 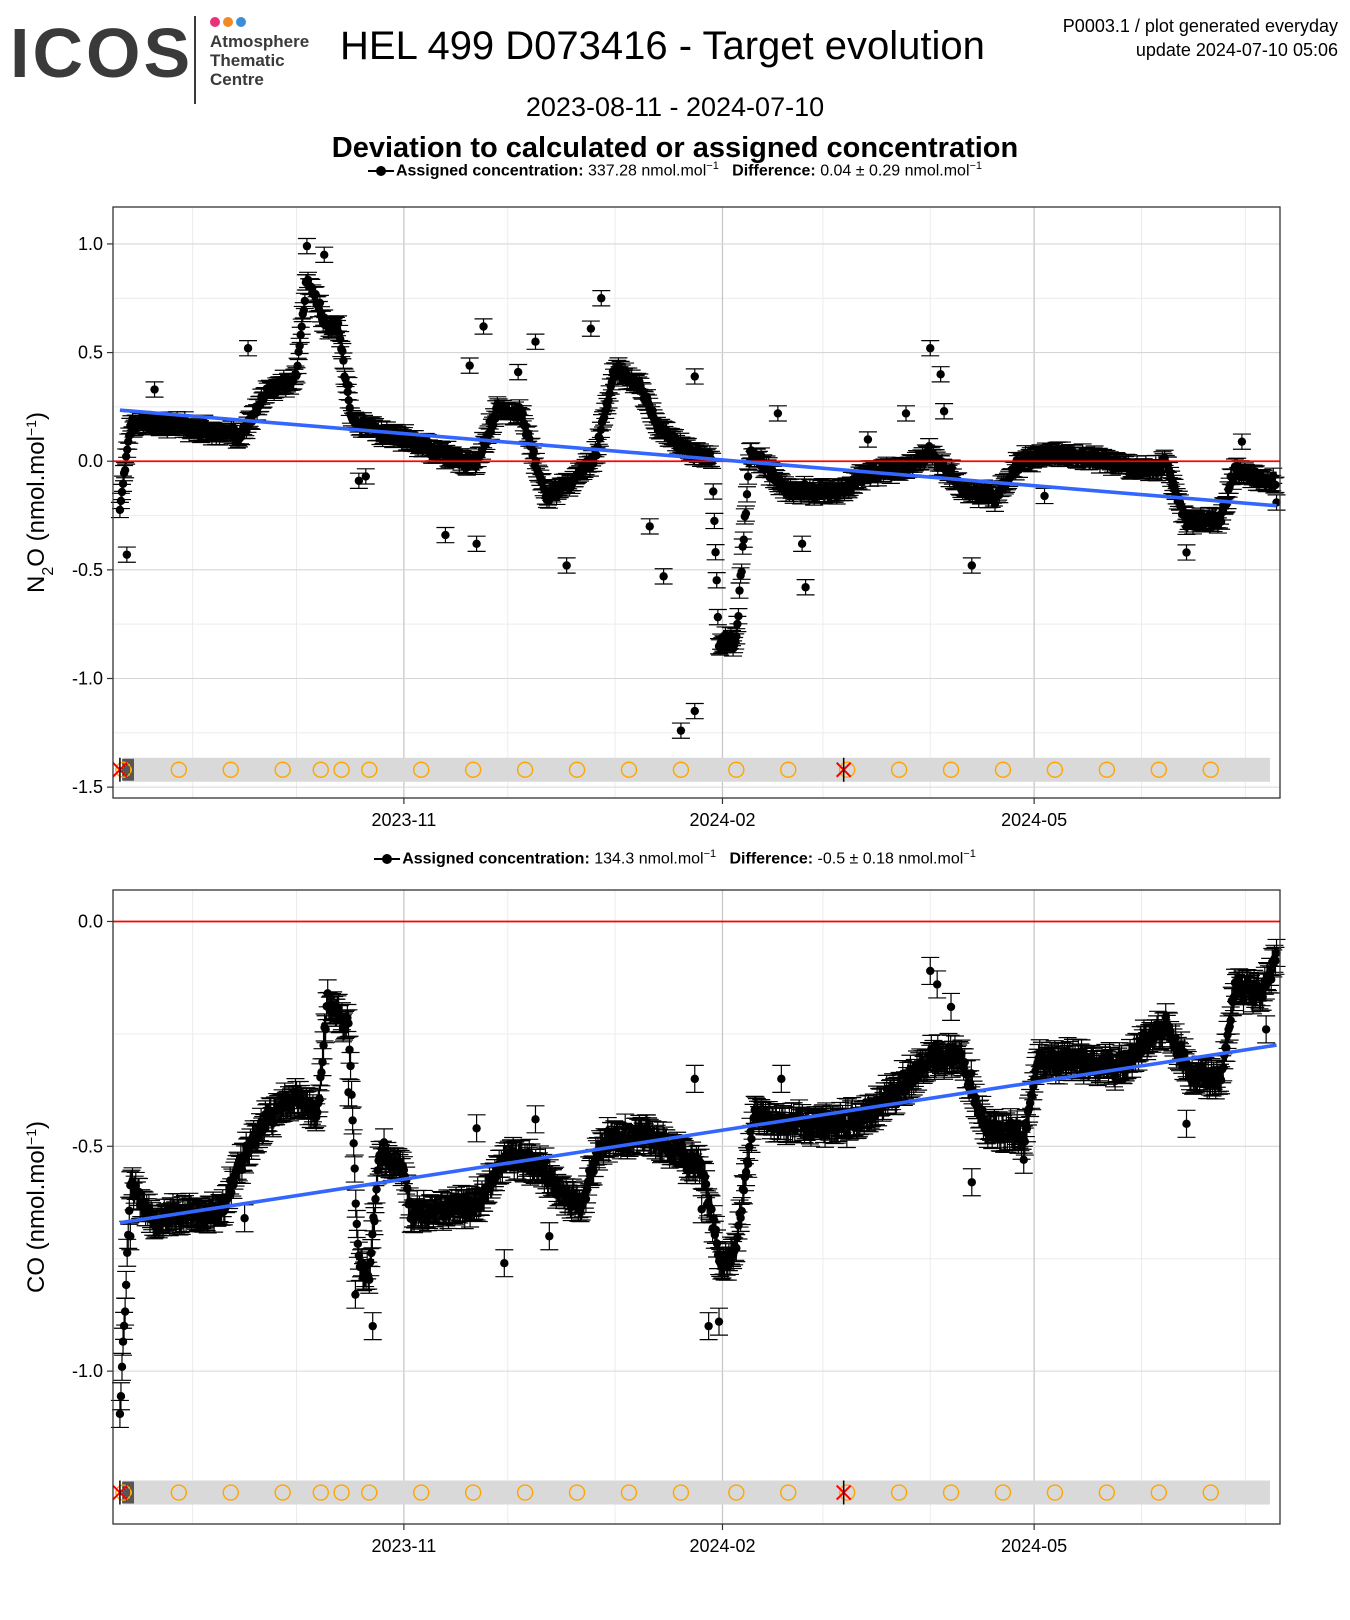 What do you see at coordinates (1200, 26) in the screenshot?
I see `generation-line-1: P0003.1 / plot generated everyday` at bounding box center [1200, 26].